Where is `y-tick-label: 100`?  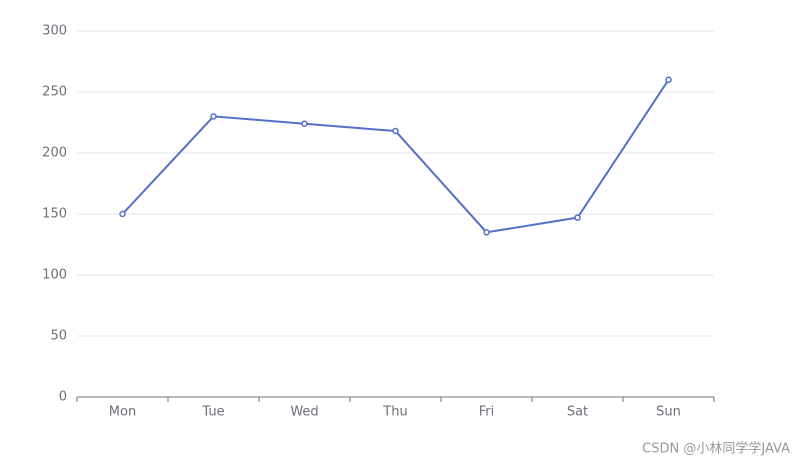 y-tick-label: 100 is located at coordinates (54, 275).